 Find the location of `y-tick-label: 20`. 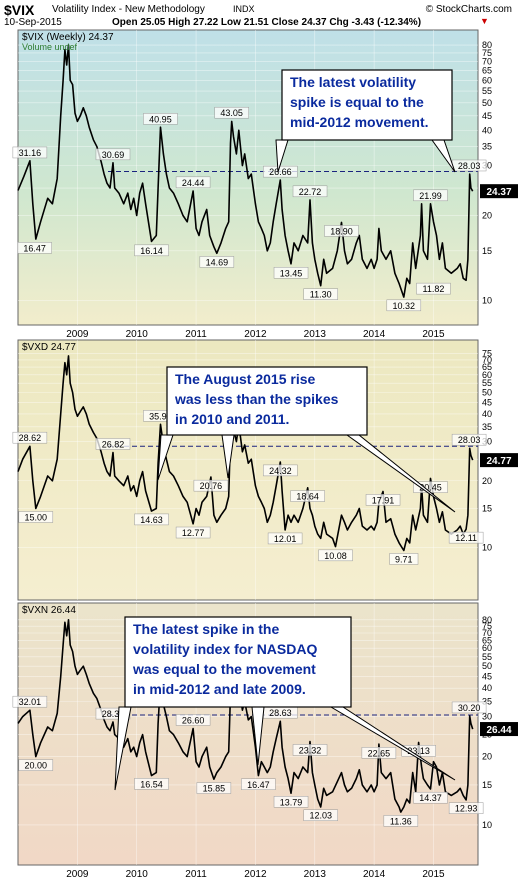

y-tick-label: 20 is located at coordinates (487, 481).